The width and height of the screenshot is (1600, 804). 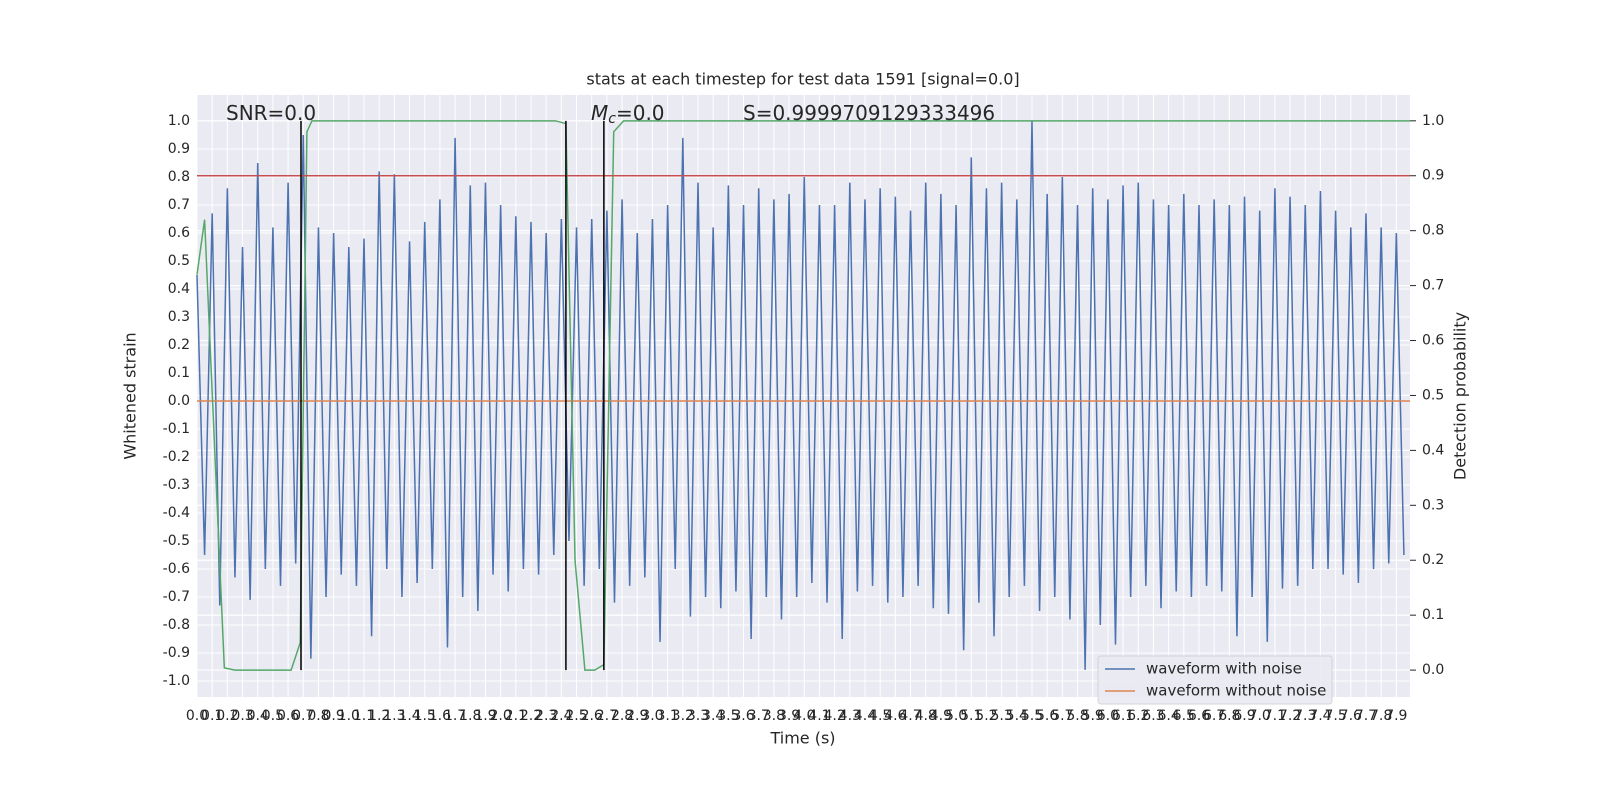 I want to click on x-tick-label: 1.7, so click(x=455, y=716).